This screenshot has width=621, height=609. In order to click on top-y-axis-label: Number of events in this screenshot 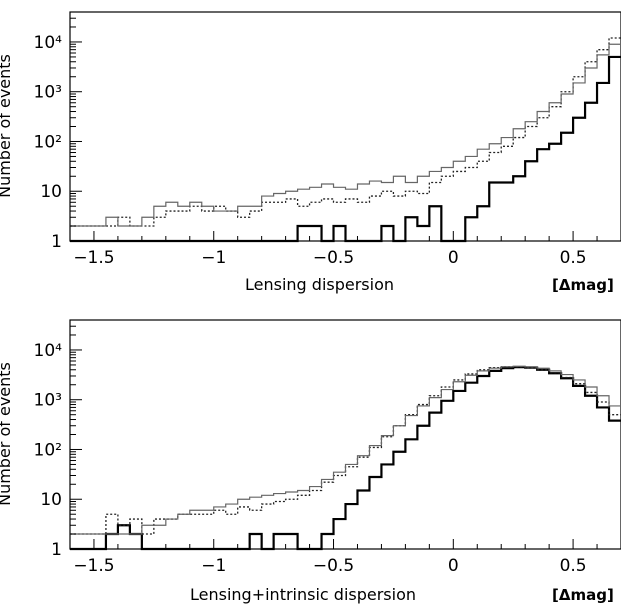, I will do `click(7, 126)`.